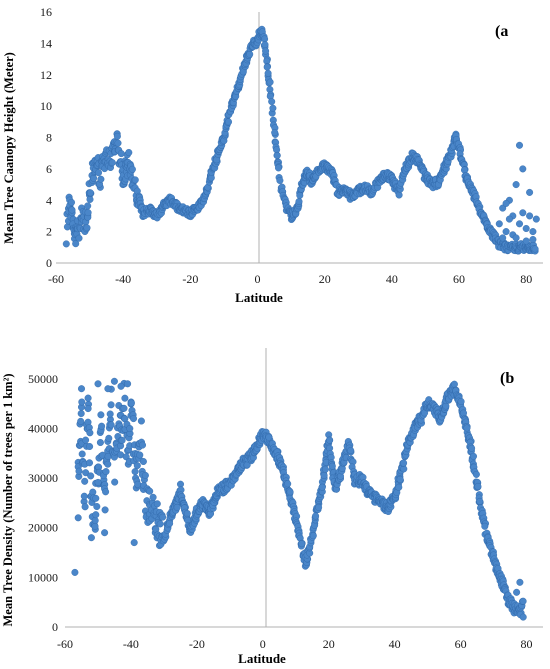 This screenshot has width=550, height=669. I want to click on x-tick-label: -40, so click(131, 644).